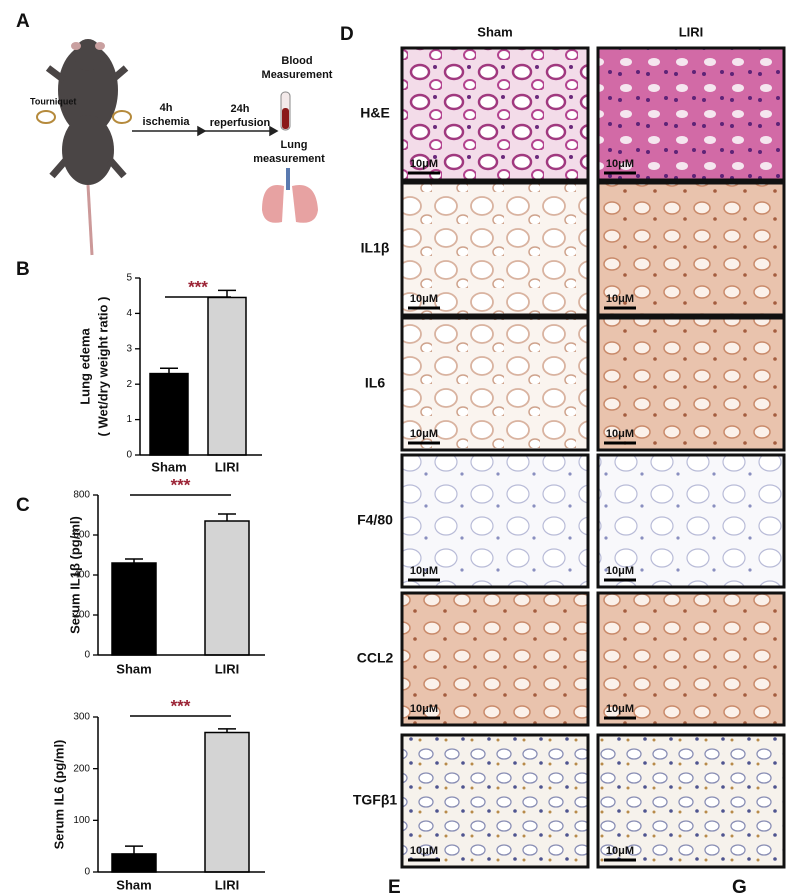  I want to click on measure-label: Blood, so click(296, 61).